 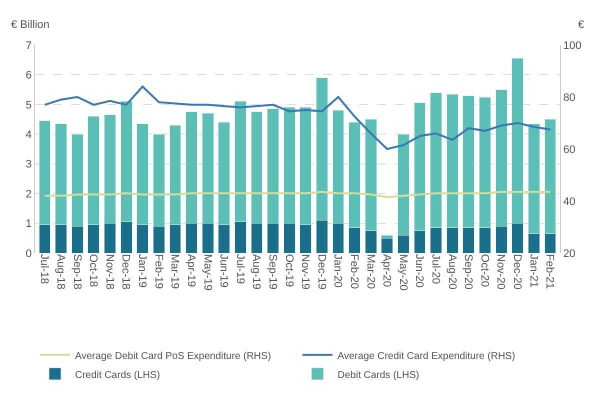 I want to click on x-tick-label: Apr-19, so click(x=190, y=271).